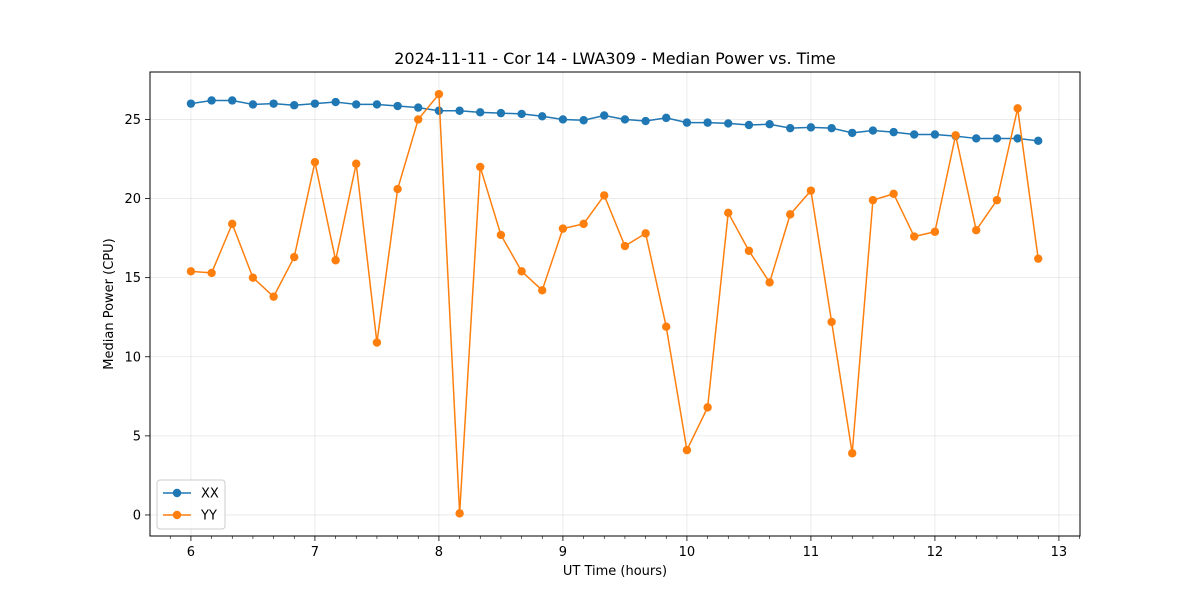  I want to click on y-axis-label: Median Power (CPU), so click(109, 303).